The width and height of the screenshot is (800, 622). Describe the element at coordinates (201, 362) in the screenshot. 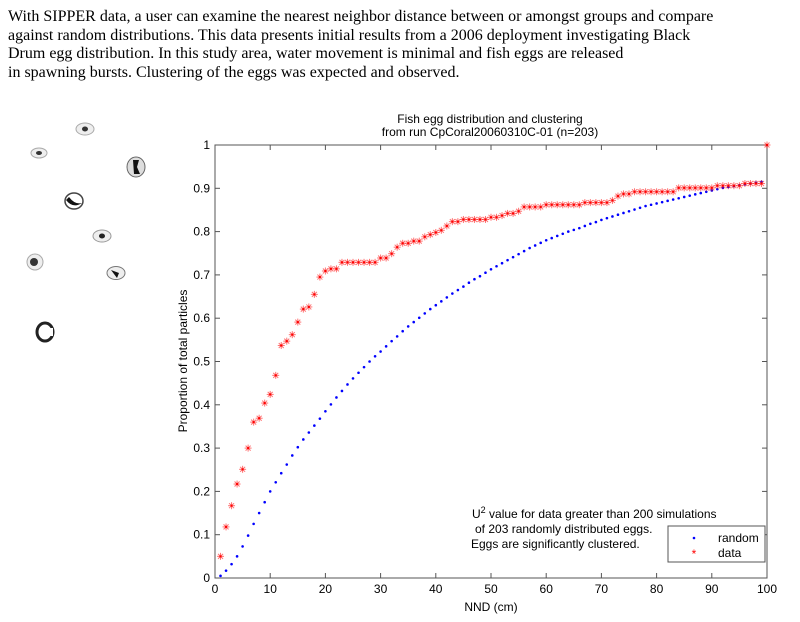

I see `y-tick-label: 0.5` at that location.